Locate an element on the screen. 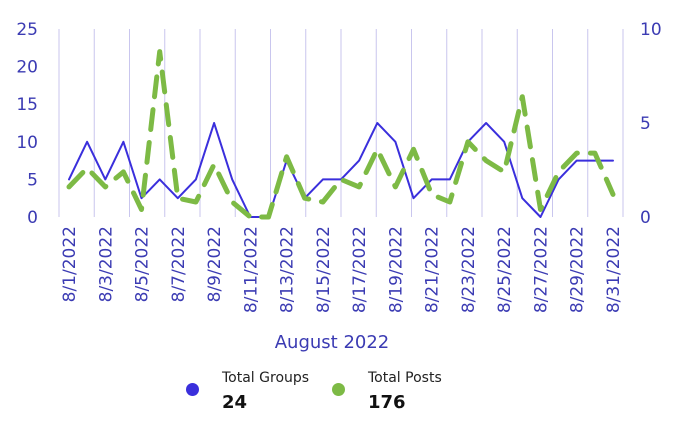 This screenshot has width=676, height=421. legend-series-name: Total Posts is located at coordinates (405, 378).